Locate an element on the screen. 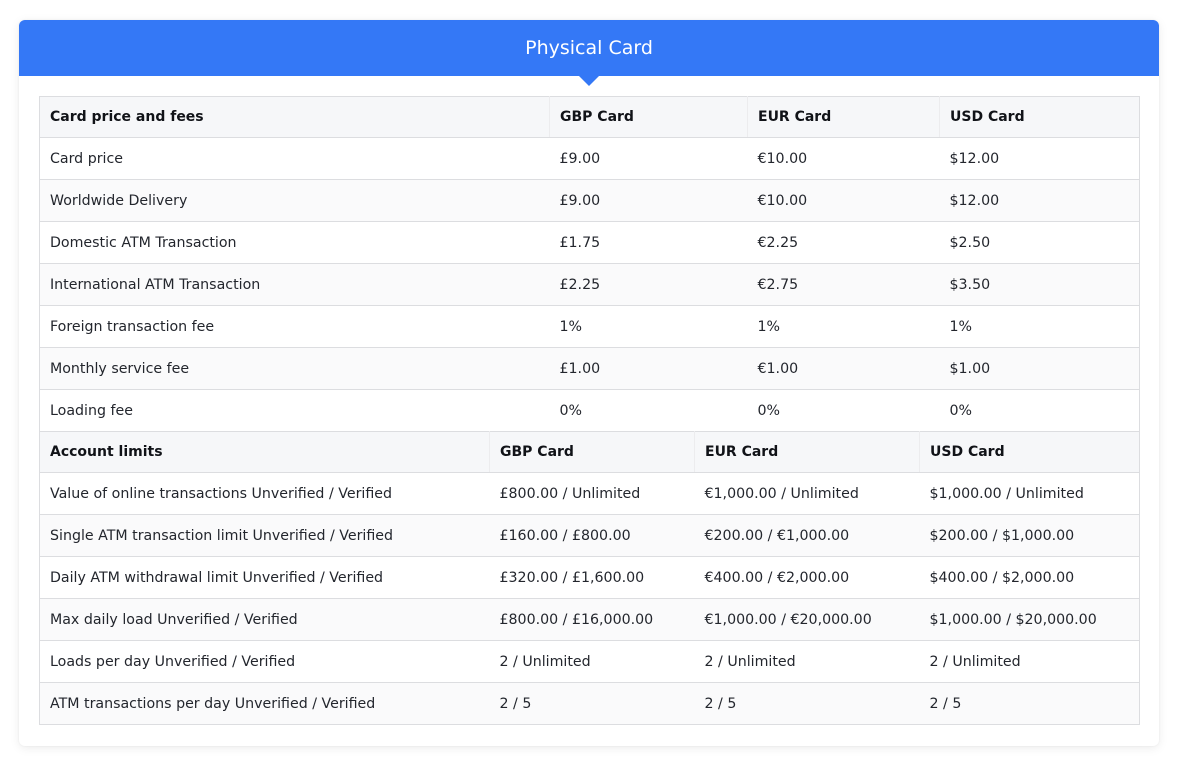  panel-header: Physical Card is located at coordinates (589, 48).